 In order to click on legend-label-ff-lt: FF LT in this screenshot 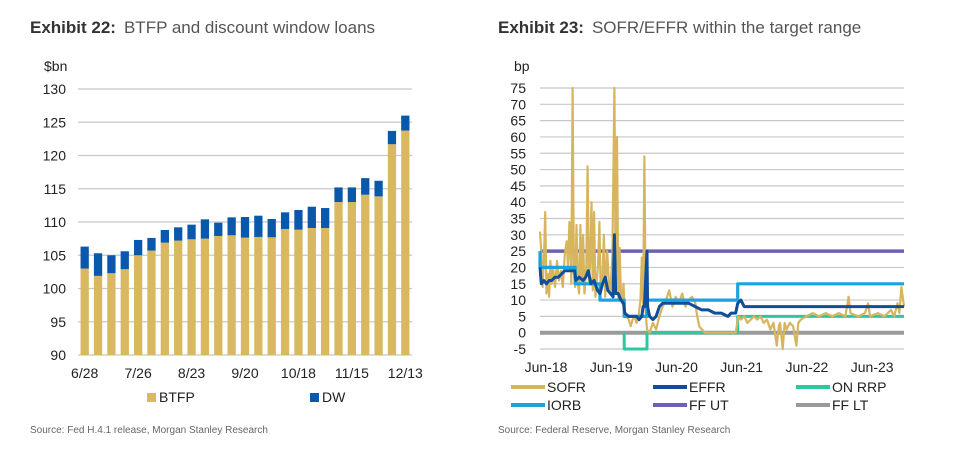, I will do `click(850, 405)`.